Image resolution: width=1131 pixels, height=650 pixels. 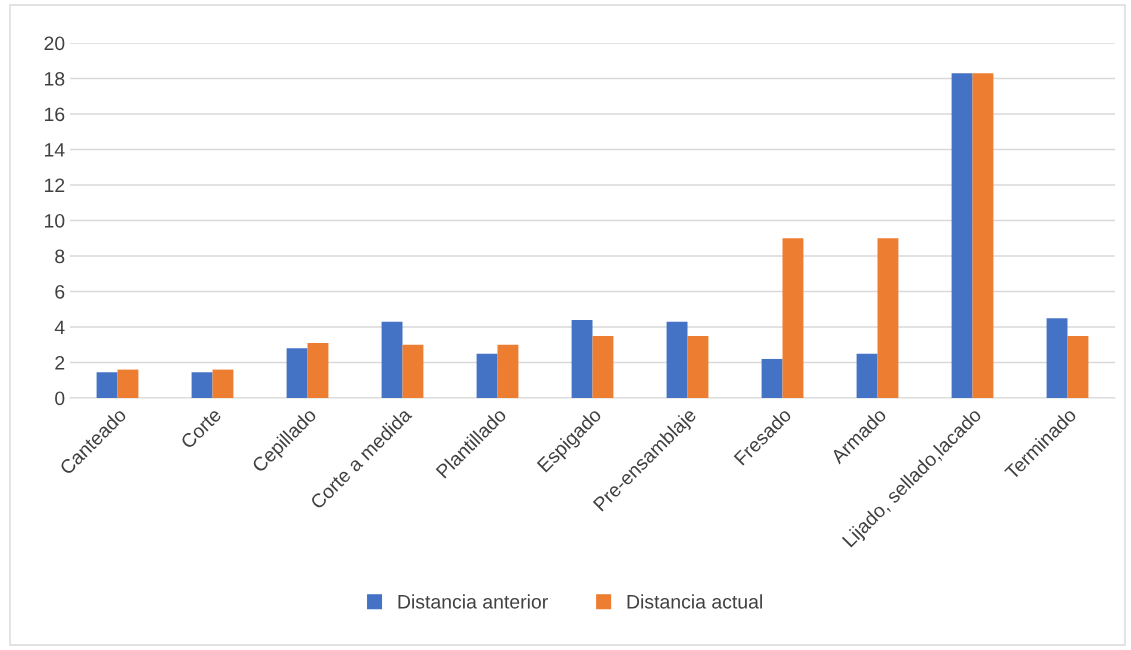 What do you see at coordinates (60, 398) in the screenshot?
I see `y-tick-label: 0` at bounding box center [60, 398].